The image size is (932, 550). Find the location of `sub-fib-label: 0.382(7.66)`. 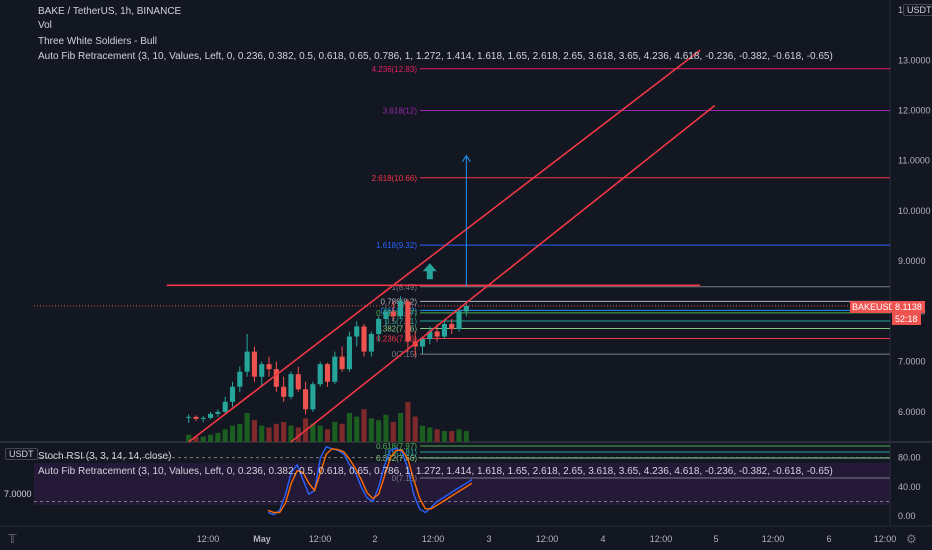

sub-fib-label: 0.382(7.66) is located at coordinates (396, 458).